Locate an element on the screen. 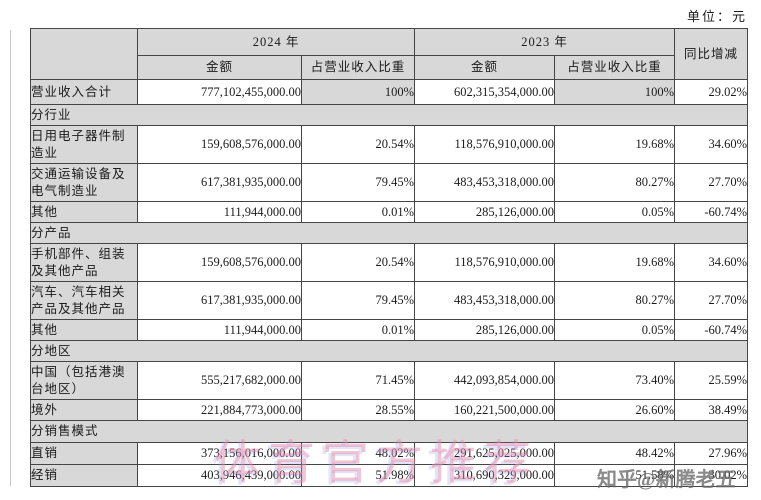 The width and height of the screenshot is (761, 500). row-label: 经销 is located at coordinates (84, 475).